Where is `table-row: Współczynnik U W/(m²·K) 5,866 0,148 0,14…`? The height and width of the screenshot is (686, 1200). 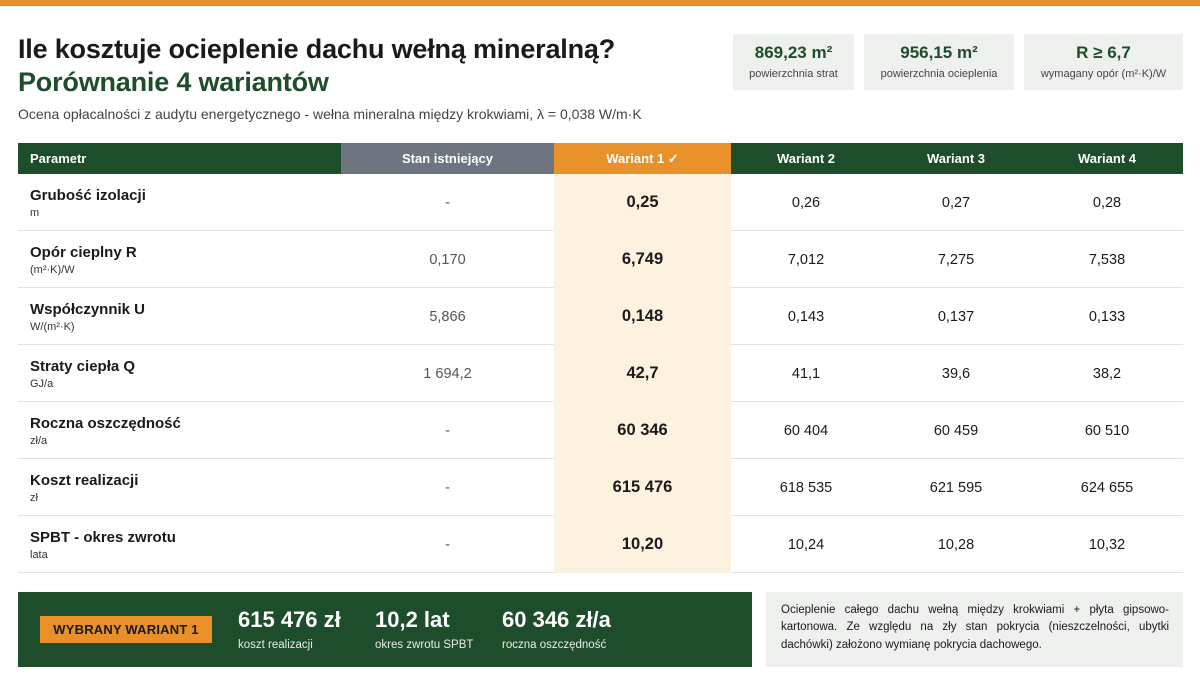 table-row: Współczynnik U W/(m²·K) 5,866 0,148 0,14… is located at coordinates (600, 316).